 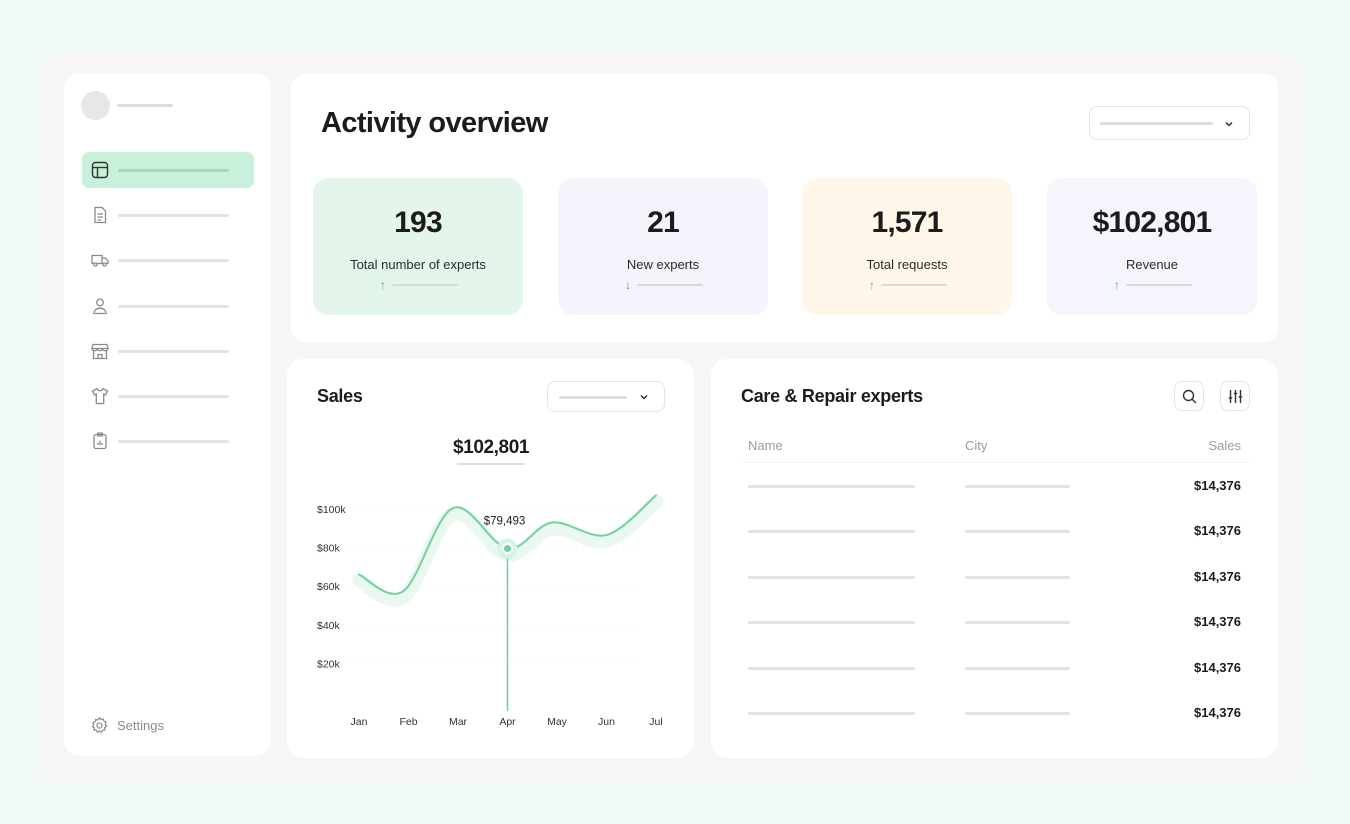 What do you see at coordinates (507, 722) in the screenshot?
I see `x-tick-label: Apr` at bounding box center [507, 722].